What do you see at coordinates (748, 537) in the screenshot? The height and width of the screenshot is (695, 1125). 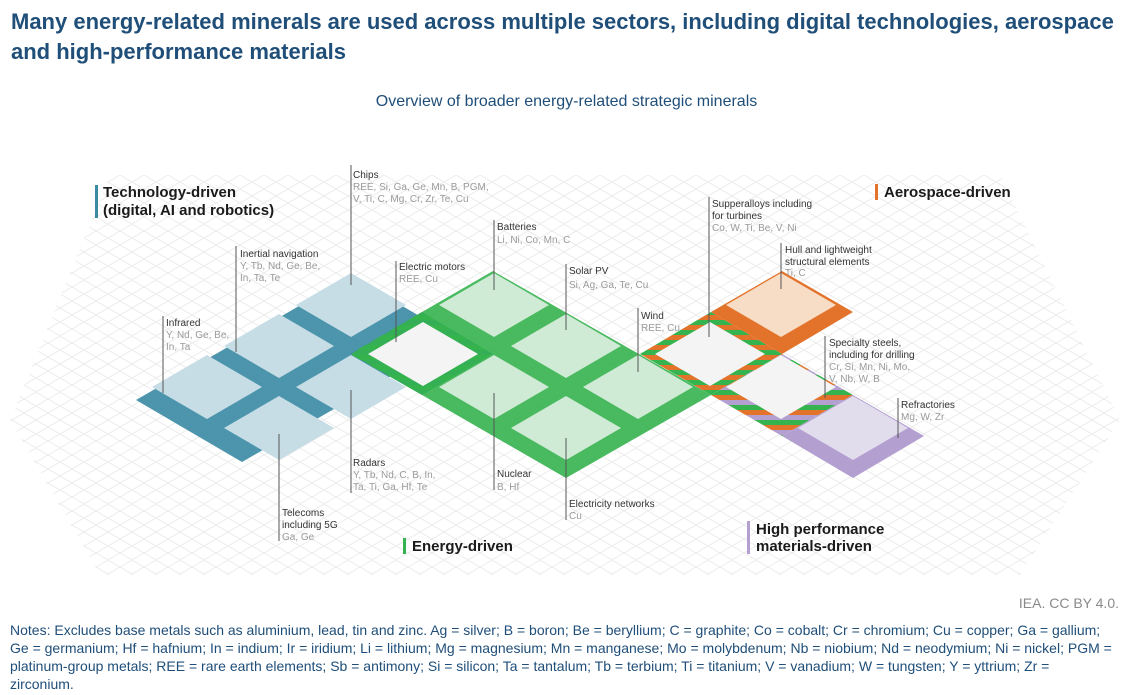 I see `materials-marker` at bounding box center [748, 537].